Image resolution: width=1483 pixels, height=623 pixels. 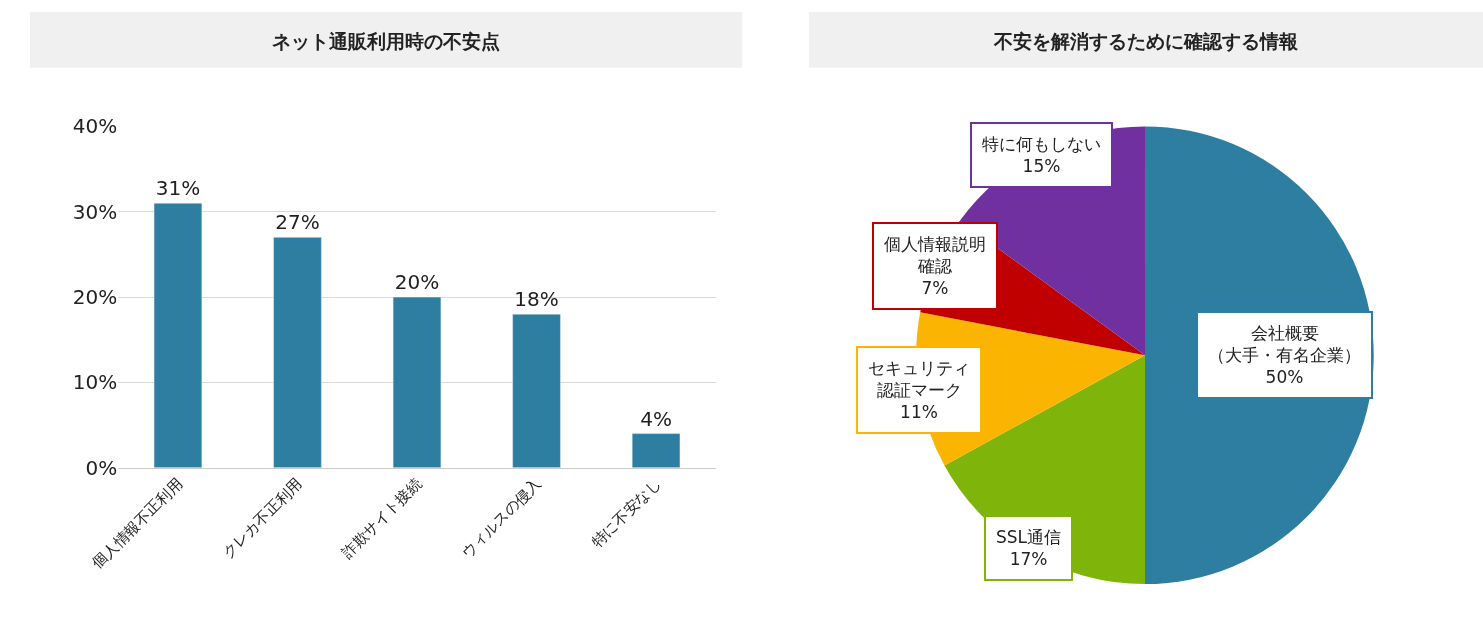 What do you see at coordinates (656, 418) in the screenshot?
I see `data-label: 4%` at bounding box center [656, 418].